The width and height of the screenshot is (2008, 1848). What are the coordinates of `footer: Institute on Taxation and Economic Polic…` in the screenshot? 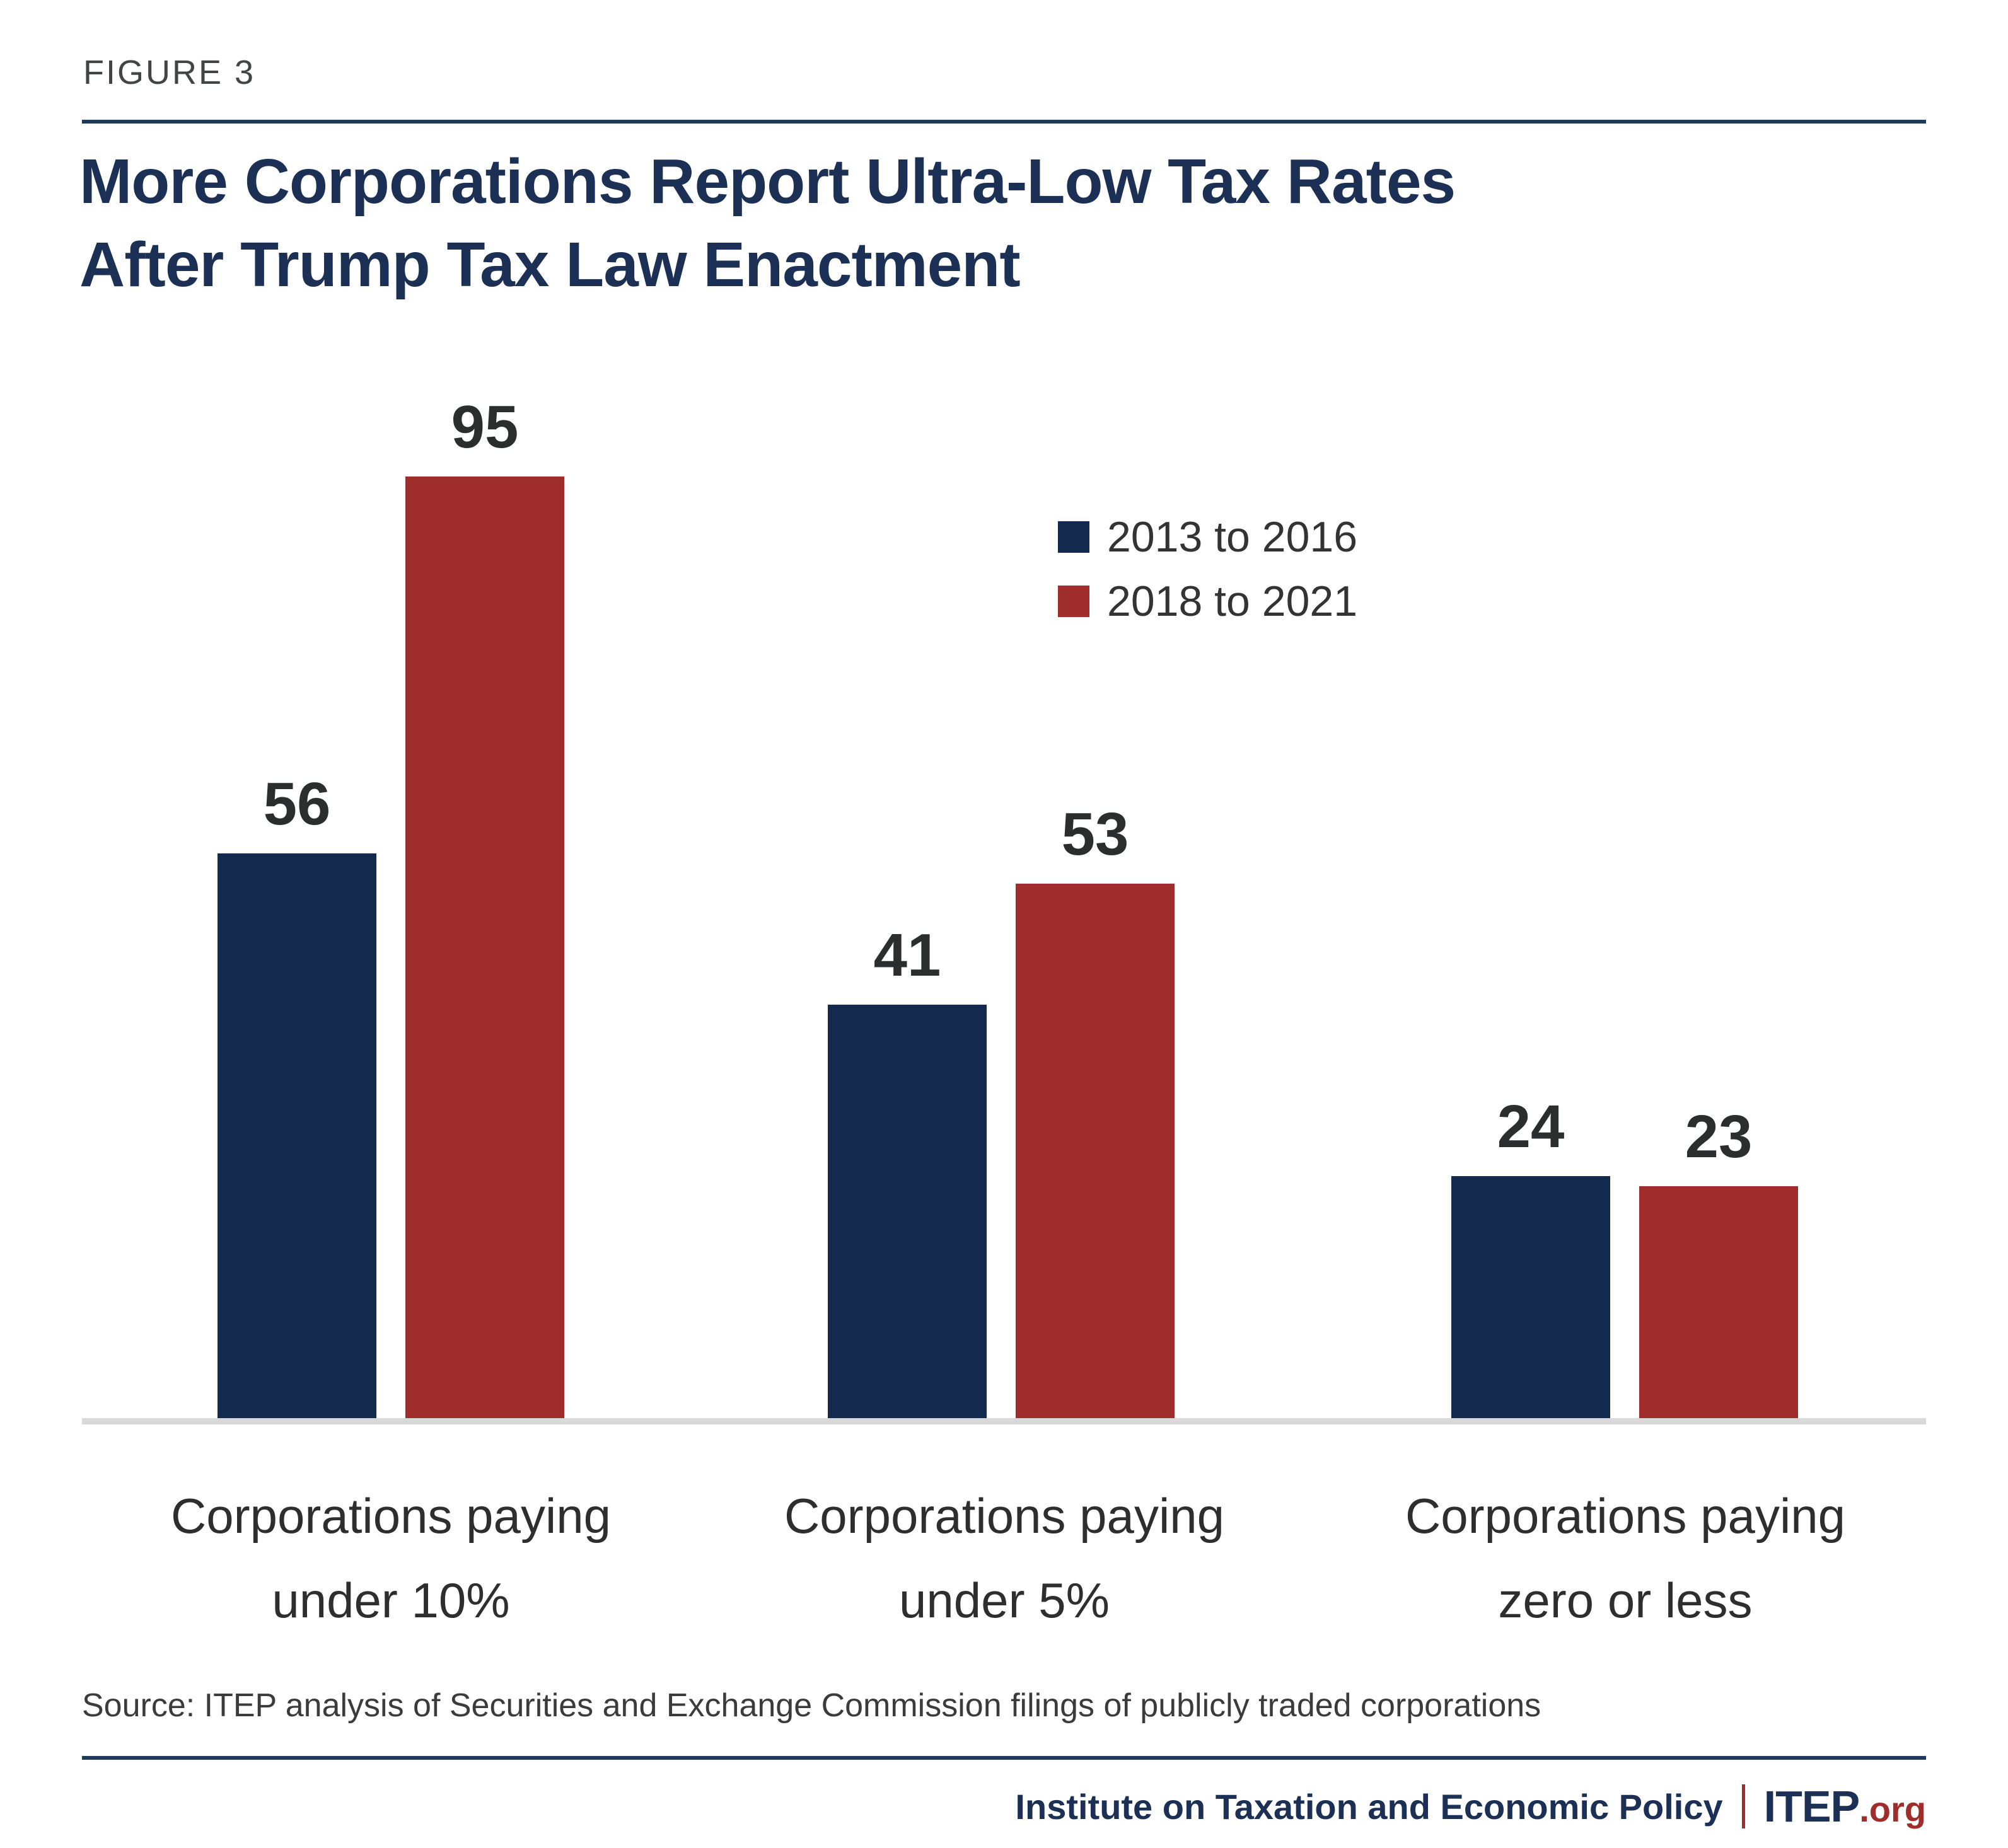 It's located at (1471, 1806).